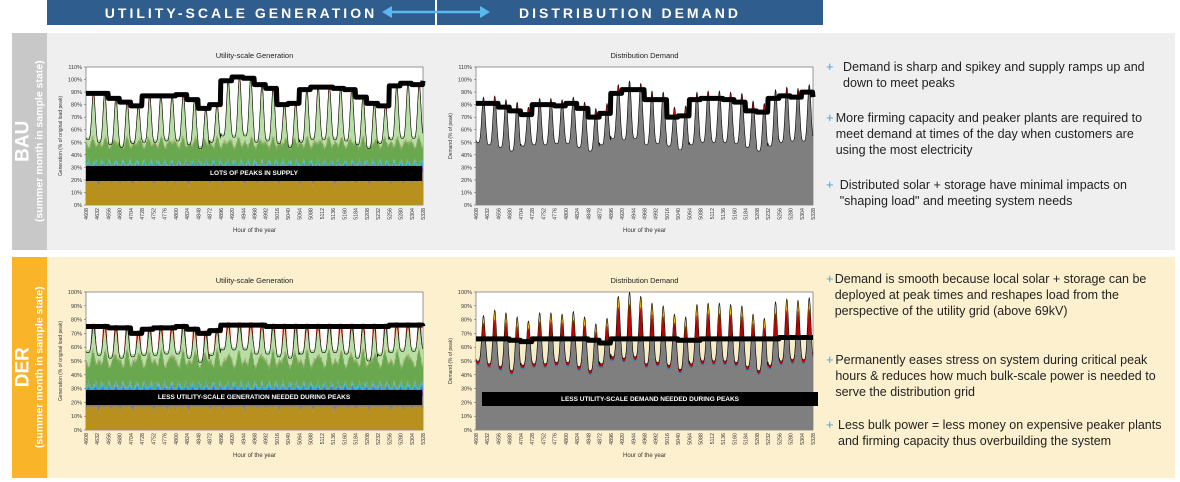 This screenshot has height=482, width=1180. Describe the element at coordinates (29, 141) in the screenshot. I see `bau-side-label: BAU (summer month in sample state)` at that location.